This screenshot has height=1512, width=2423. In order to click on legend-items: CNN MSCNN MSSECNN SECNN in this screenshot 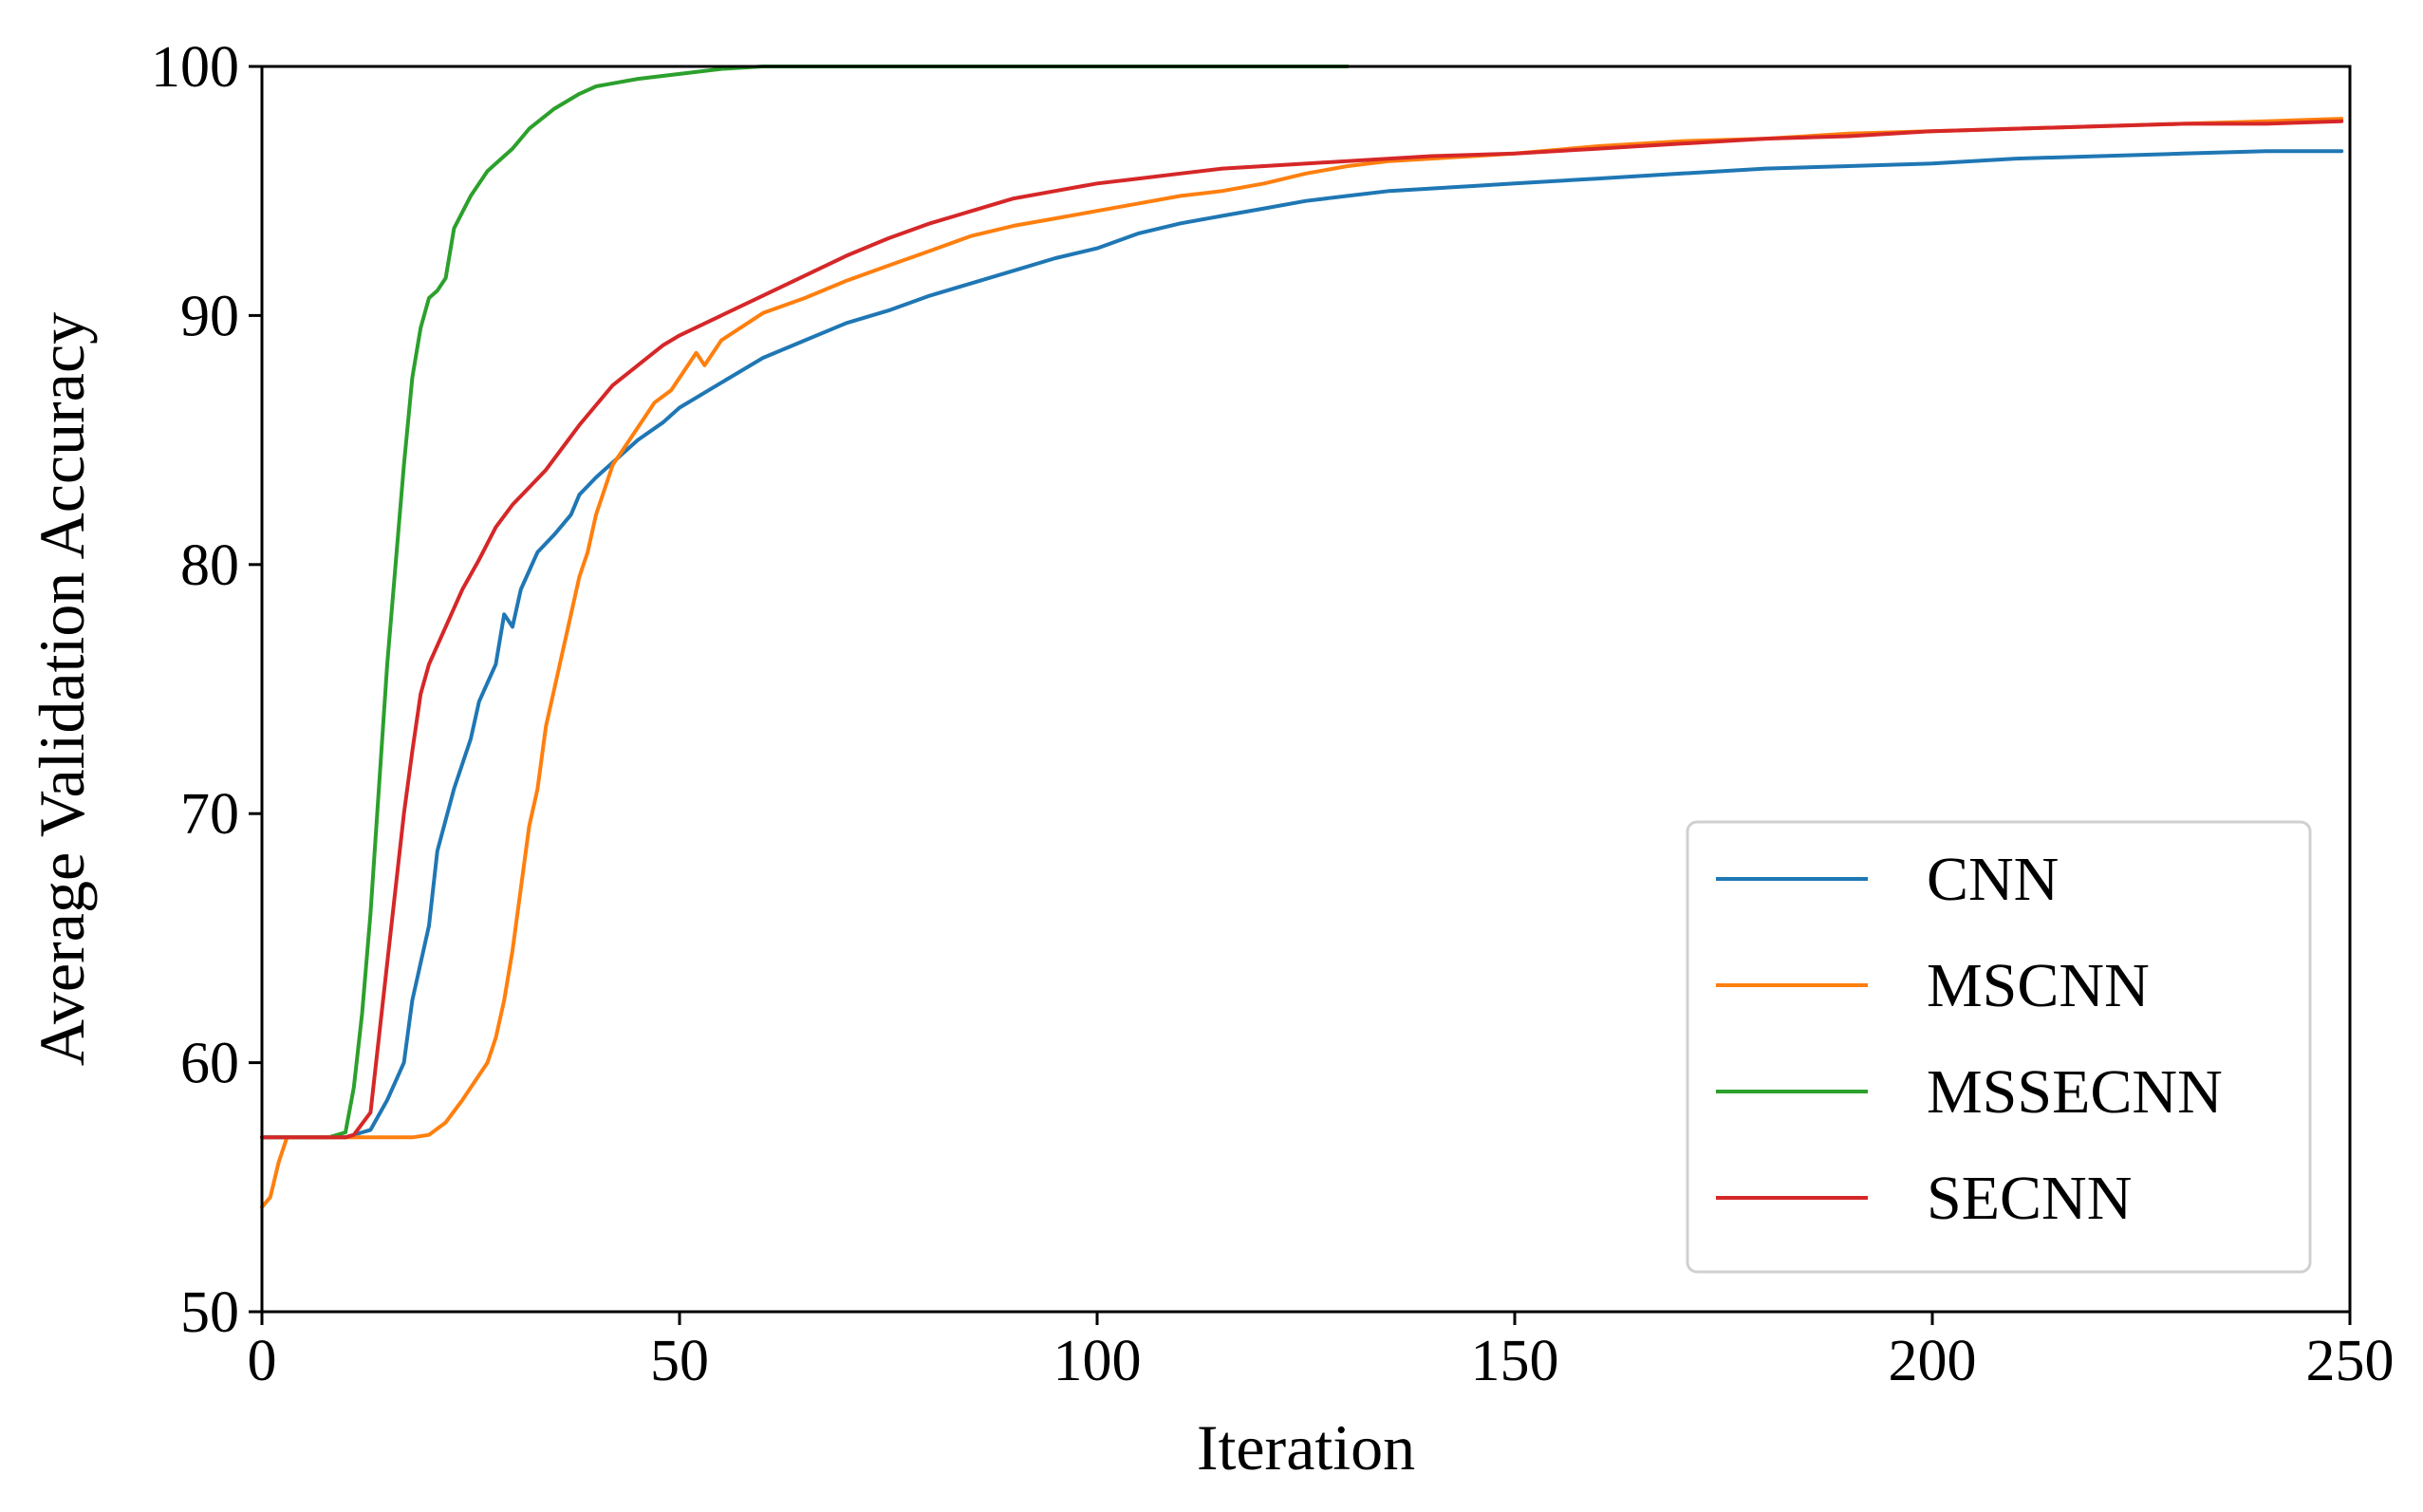, I will do `click(1970, 1039)`.